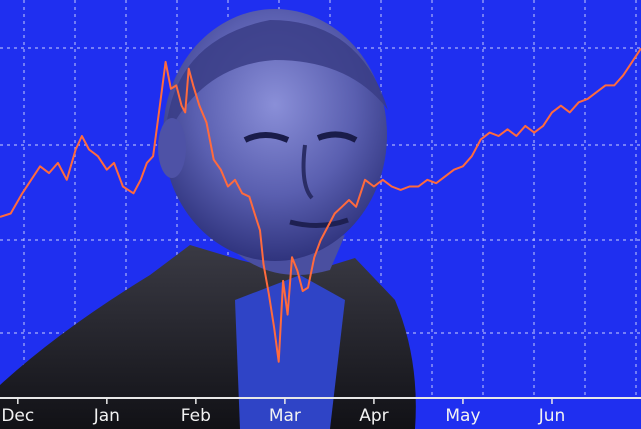 The height and width of the screenshot is (429, 641). I want to click on x-tick-label: Jun, so click(552, 416).